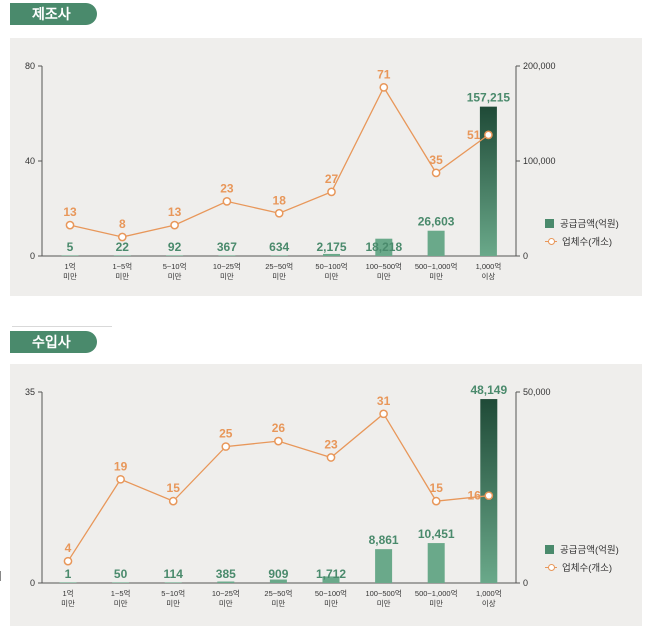 The height and width of the screenshot is (640, 650). I want to click on x-tick-label: 500~1,000억 미만, so click(436, 271).